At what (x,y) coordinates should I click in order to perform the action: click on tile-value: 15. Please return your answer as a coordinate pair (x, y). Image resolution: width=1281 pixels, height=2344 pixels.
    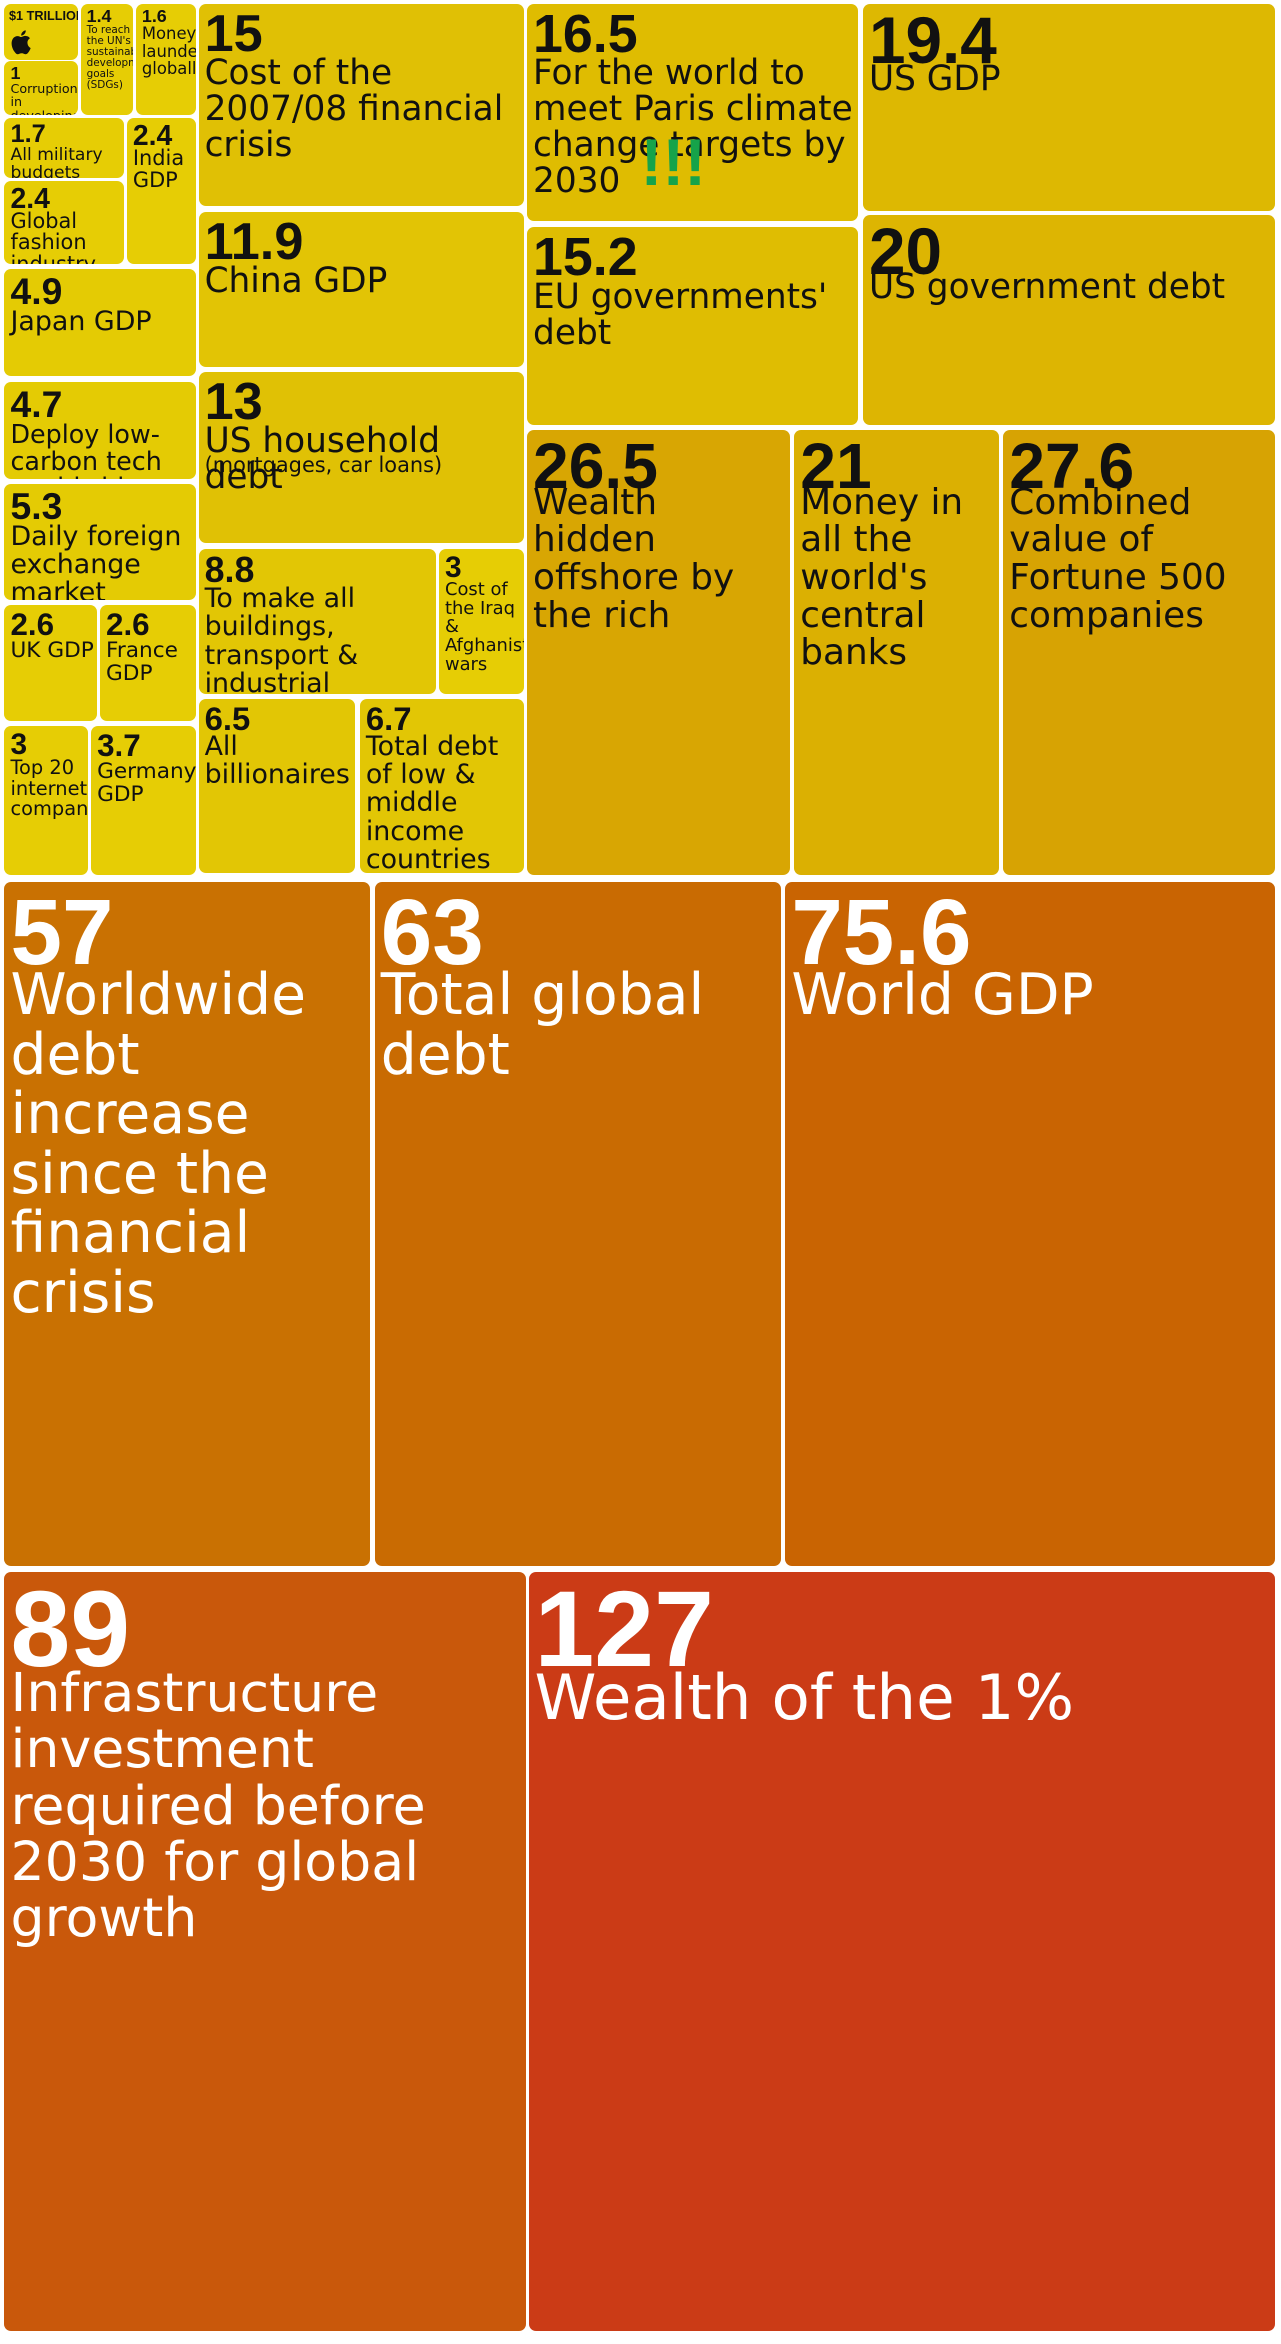
    Looking at the image, I should click on (233, 34).